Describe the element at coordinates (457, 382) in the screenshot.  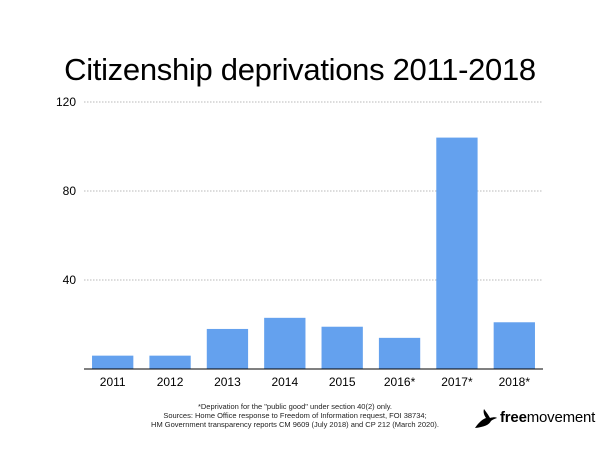
I see `x-tick-label: 2017*` at that location.